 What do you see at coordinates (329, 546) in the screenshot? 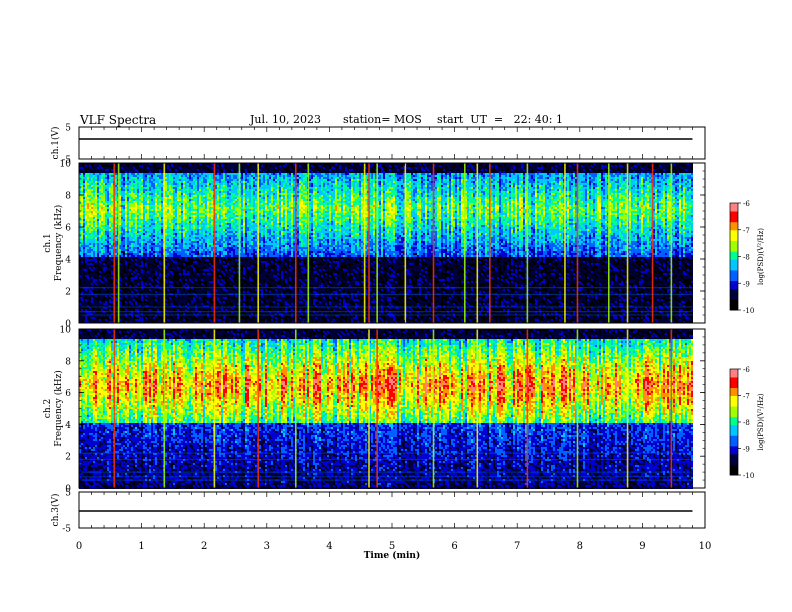
I see `x-tick-label: 4` at bounding box center [329, 546].